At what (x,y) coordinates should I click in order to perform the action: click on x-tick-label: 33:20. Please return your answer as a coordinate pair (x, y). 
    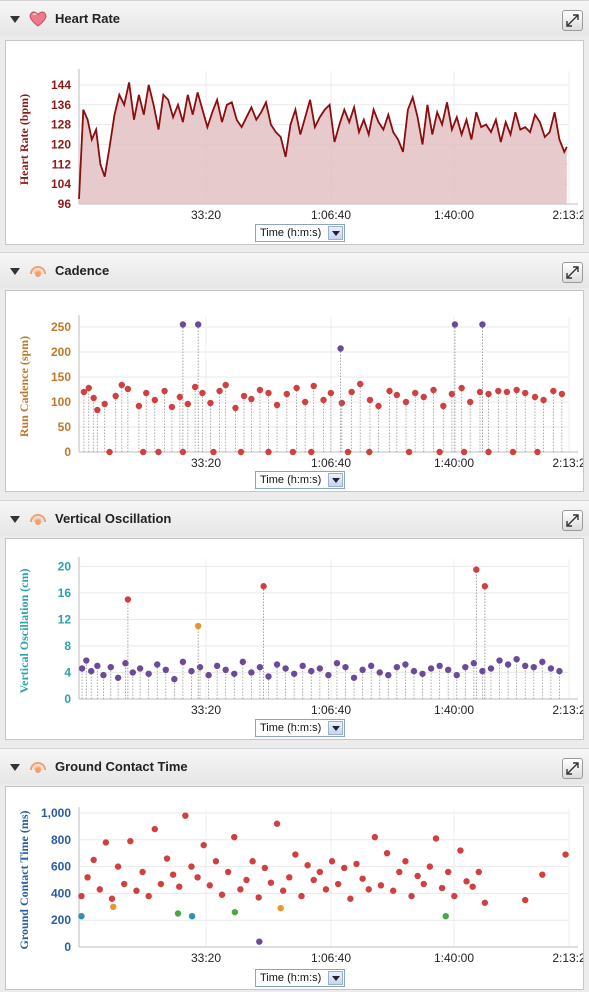
    Looking at the image, I should click on (206, 215).